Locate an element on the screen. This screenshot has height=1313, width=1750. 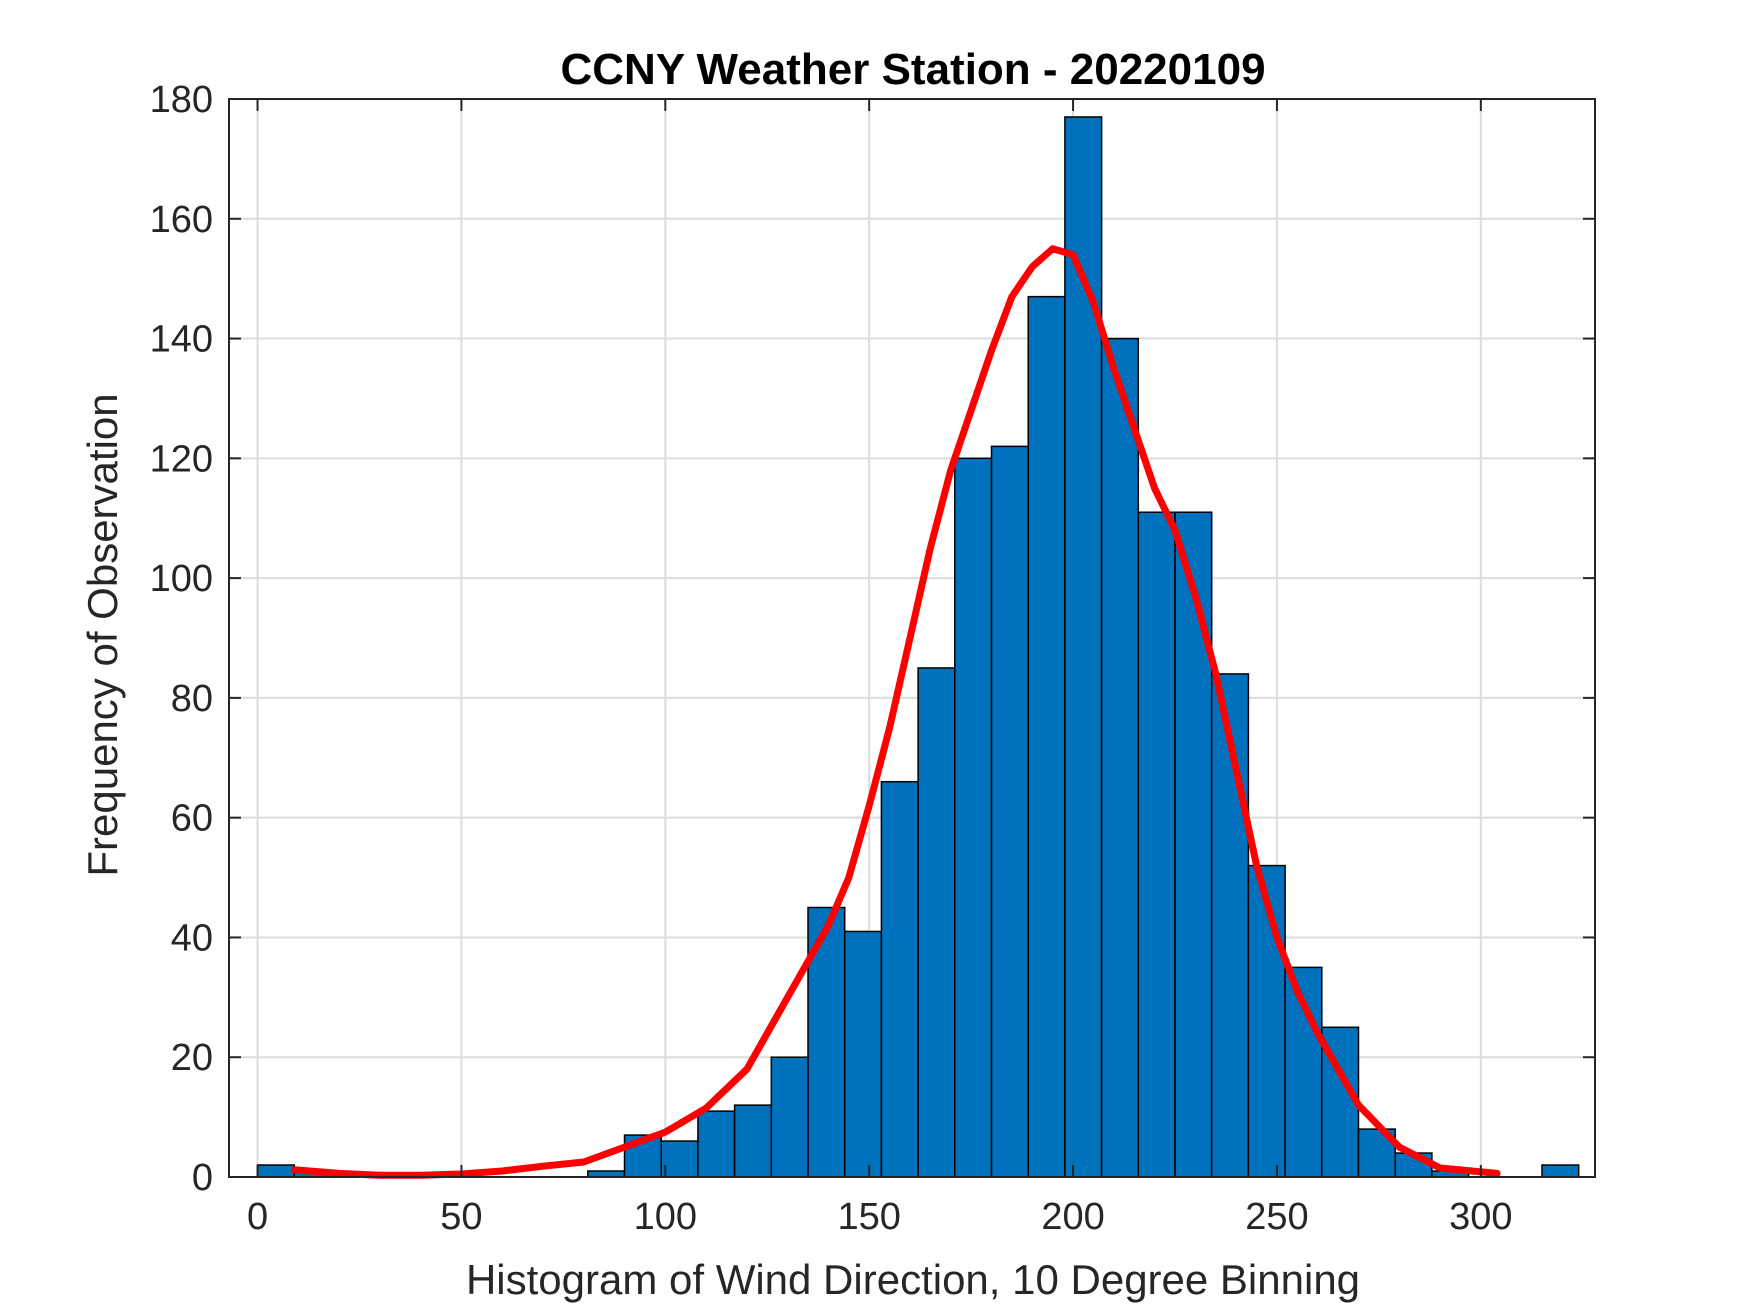
y-tick-label: 180 is located at coordinates (181, 100).